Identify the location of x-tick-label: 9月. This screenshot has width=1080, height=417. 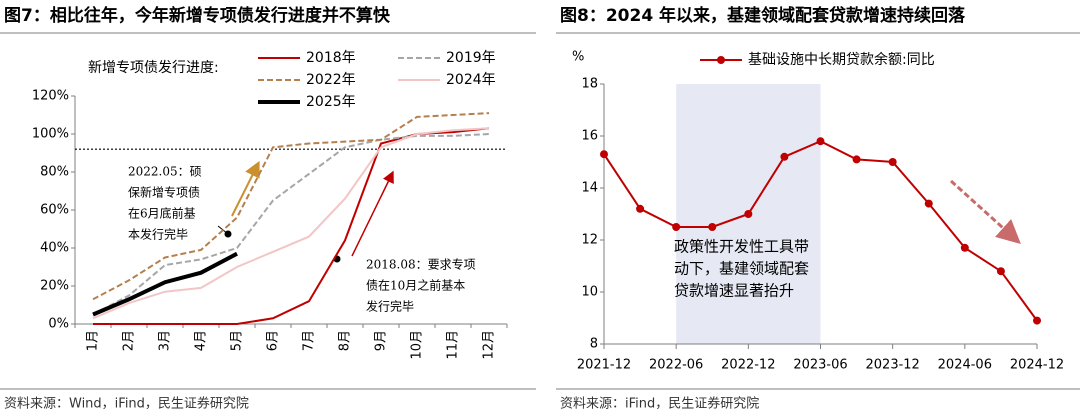
(381, 340).